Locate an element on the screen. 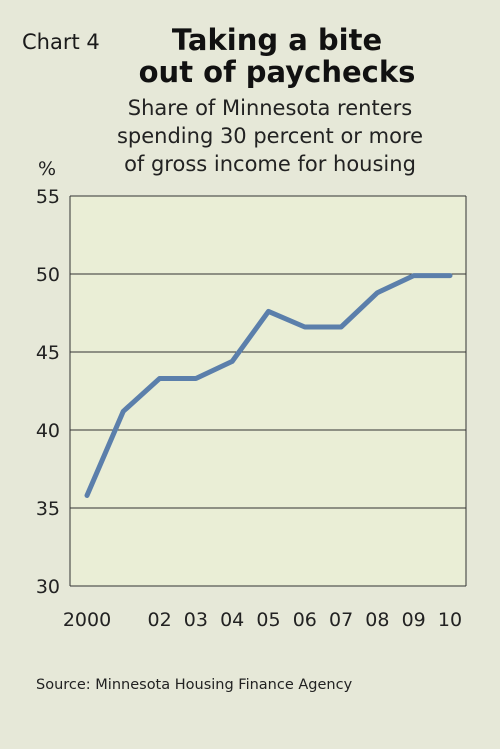 This screenshot has height=749, width=500. y-axis-unit: % is located at coordinates (47, 169).